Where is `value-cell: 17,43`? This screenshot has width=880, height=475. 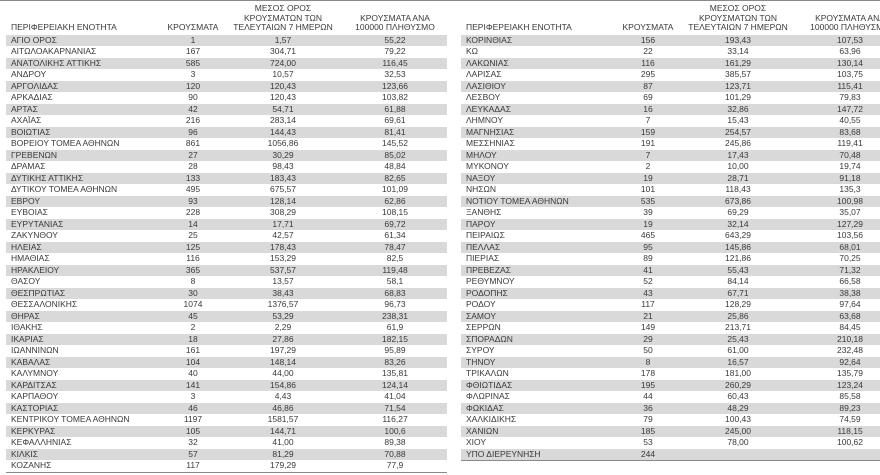
value-cell: 17,43 is located at coordinates (738, 154).